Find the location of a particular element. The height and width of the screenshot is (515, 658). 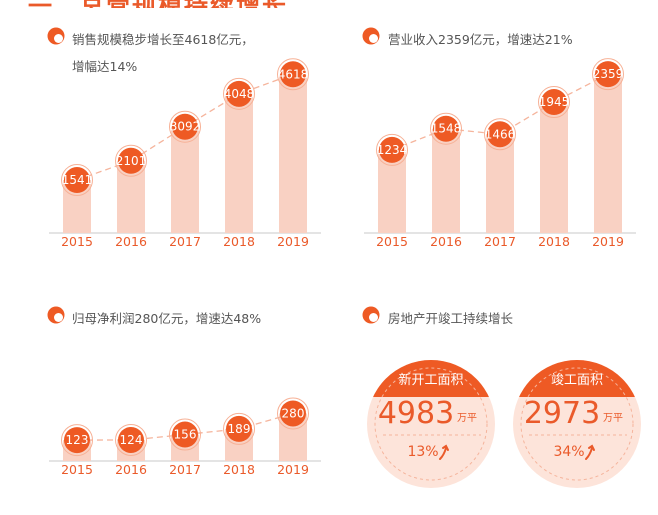

sales-bubble-2015 is located at coordinates (77, 180).